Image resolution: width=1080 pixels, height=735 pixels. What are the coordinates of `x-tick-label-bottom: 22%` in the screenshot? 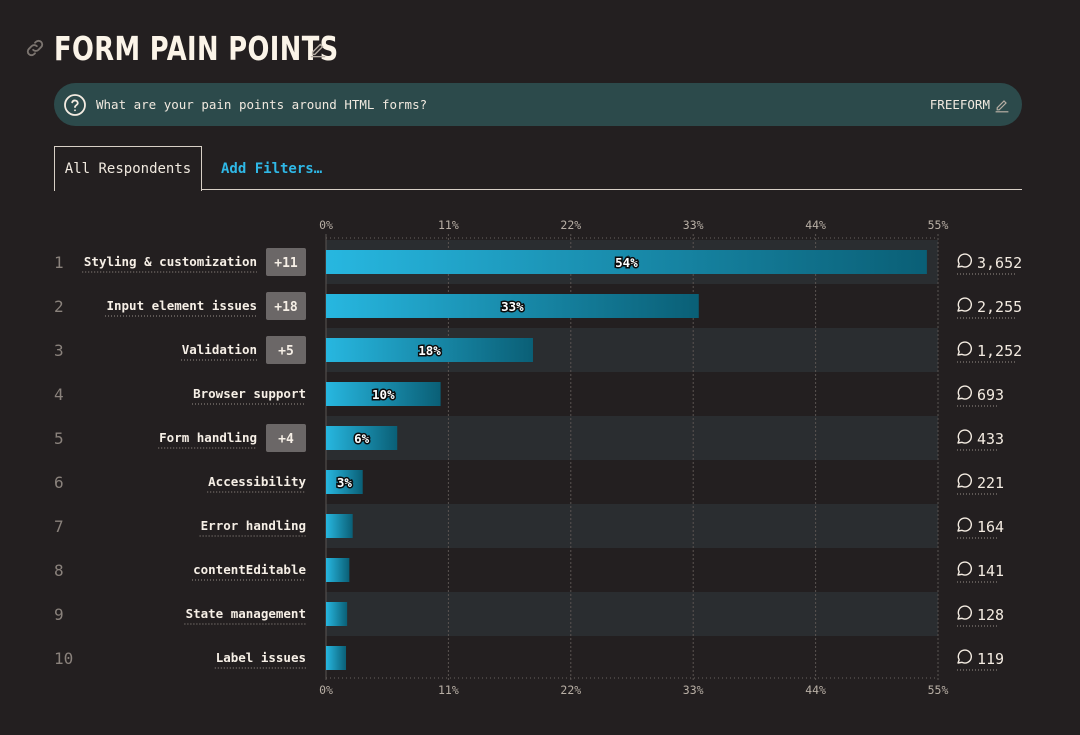 It's located at (570, 690).